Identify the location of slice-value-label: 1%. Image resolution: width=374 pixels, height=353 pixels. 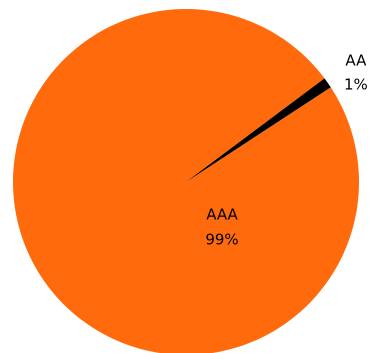
(356, 84).